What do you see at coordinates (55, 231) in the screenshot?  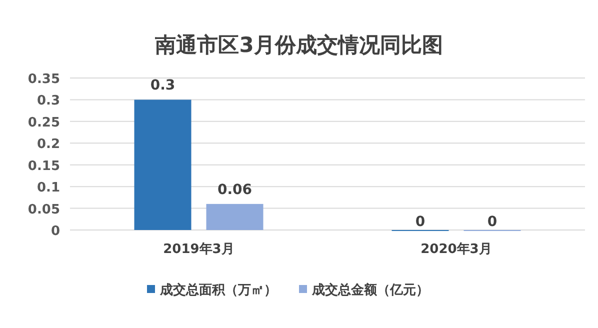 I see `y-tick-label: 0` at bounding box center [55, 231].